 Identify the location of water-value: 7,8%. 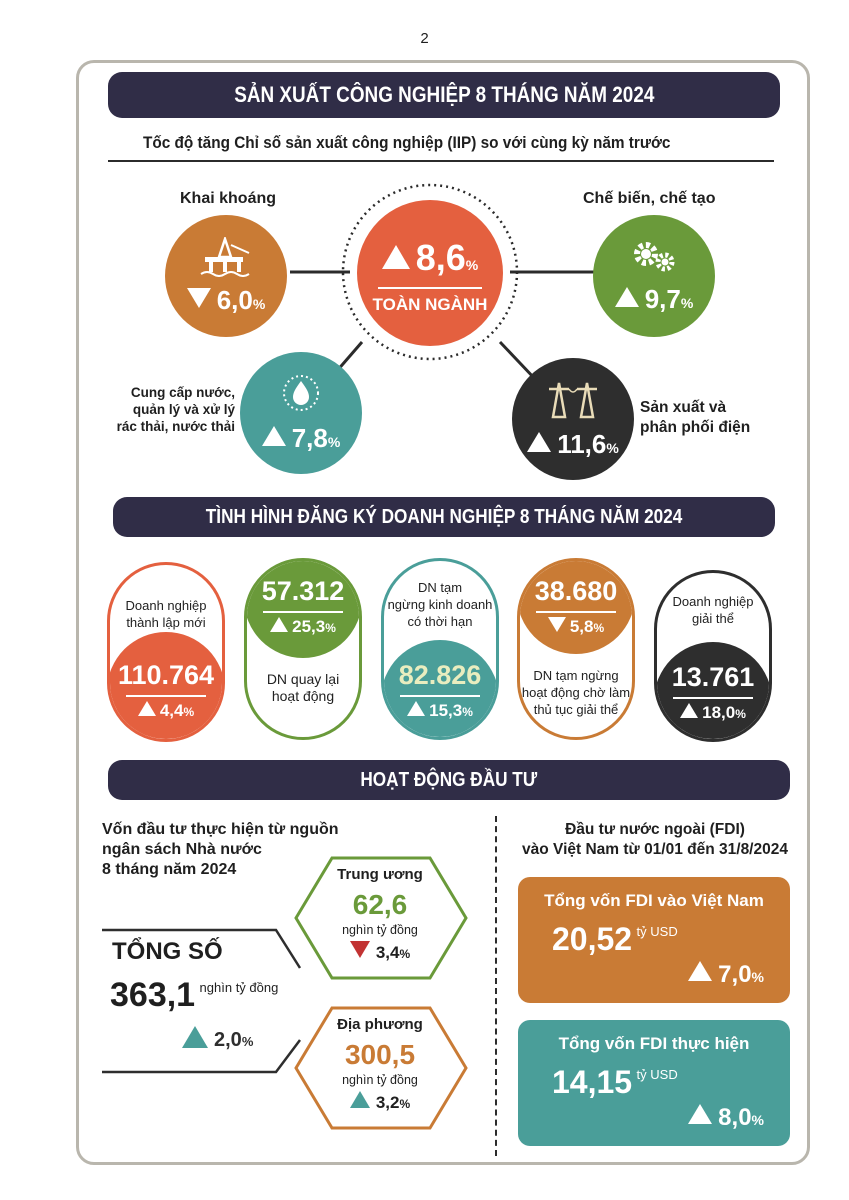
(300, 438).